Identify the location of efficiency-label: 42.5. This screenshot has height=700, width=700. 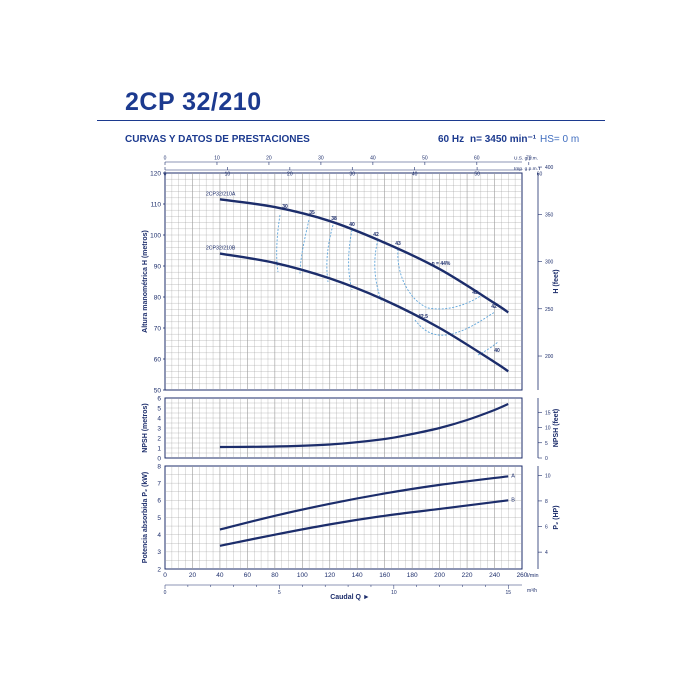
(423, 317).